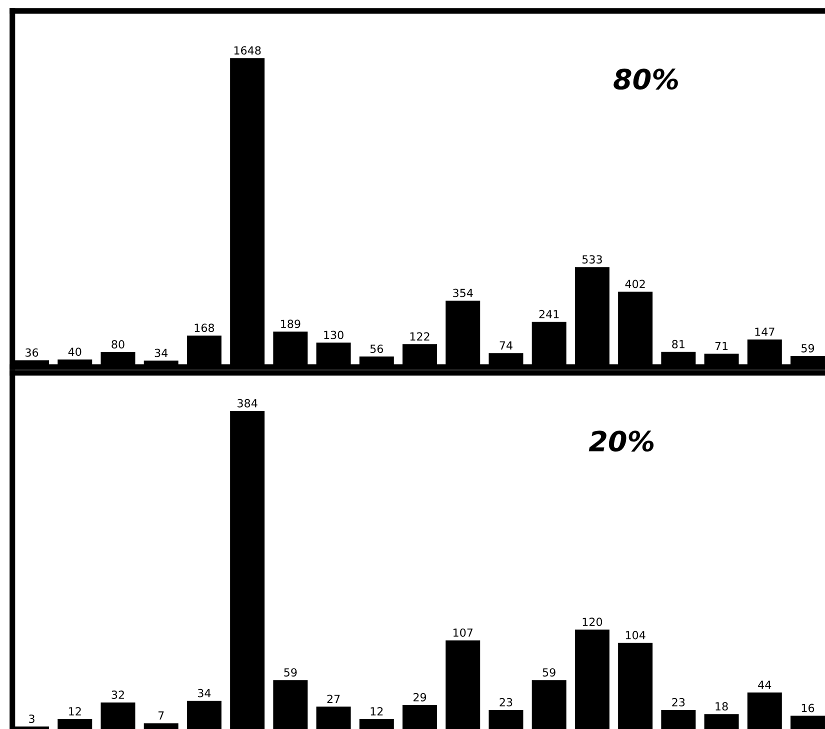 Image resolution: width=825 pixels, height=729 pixels. I want to click on data-label: 27, so click(333, 698).